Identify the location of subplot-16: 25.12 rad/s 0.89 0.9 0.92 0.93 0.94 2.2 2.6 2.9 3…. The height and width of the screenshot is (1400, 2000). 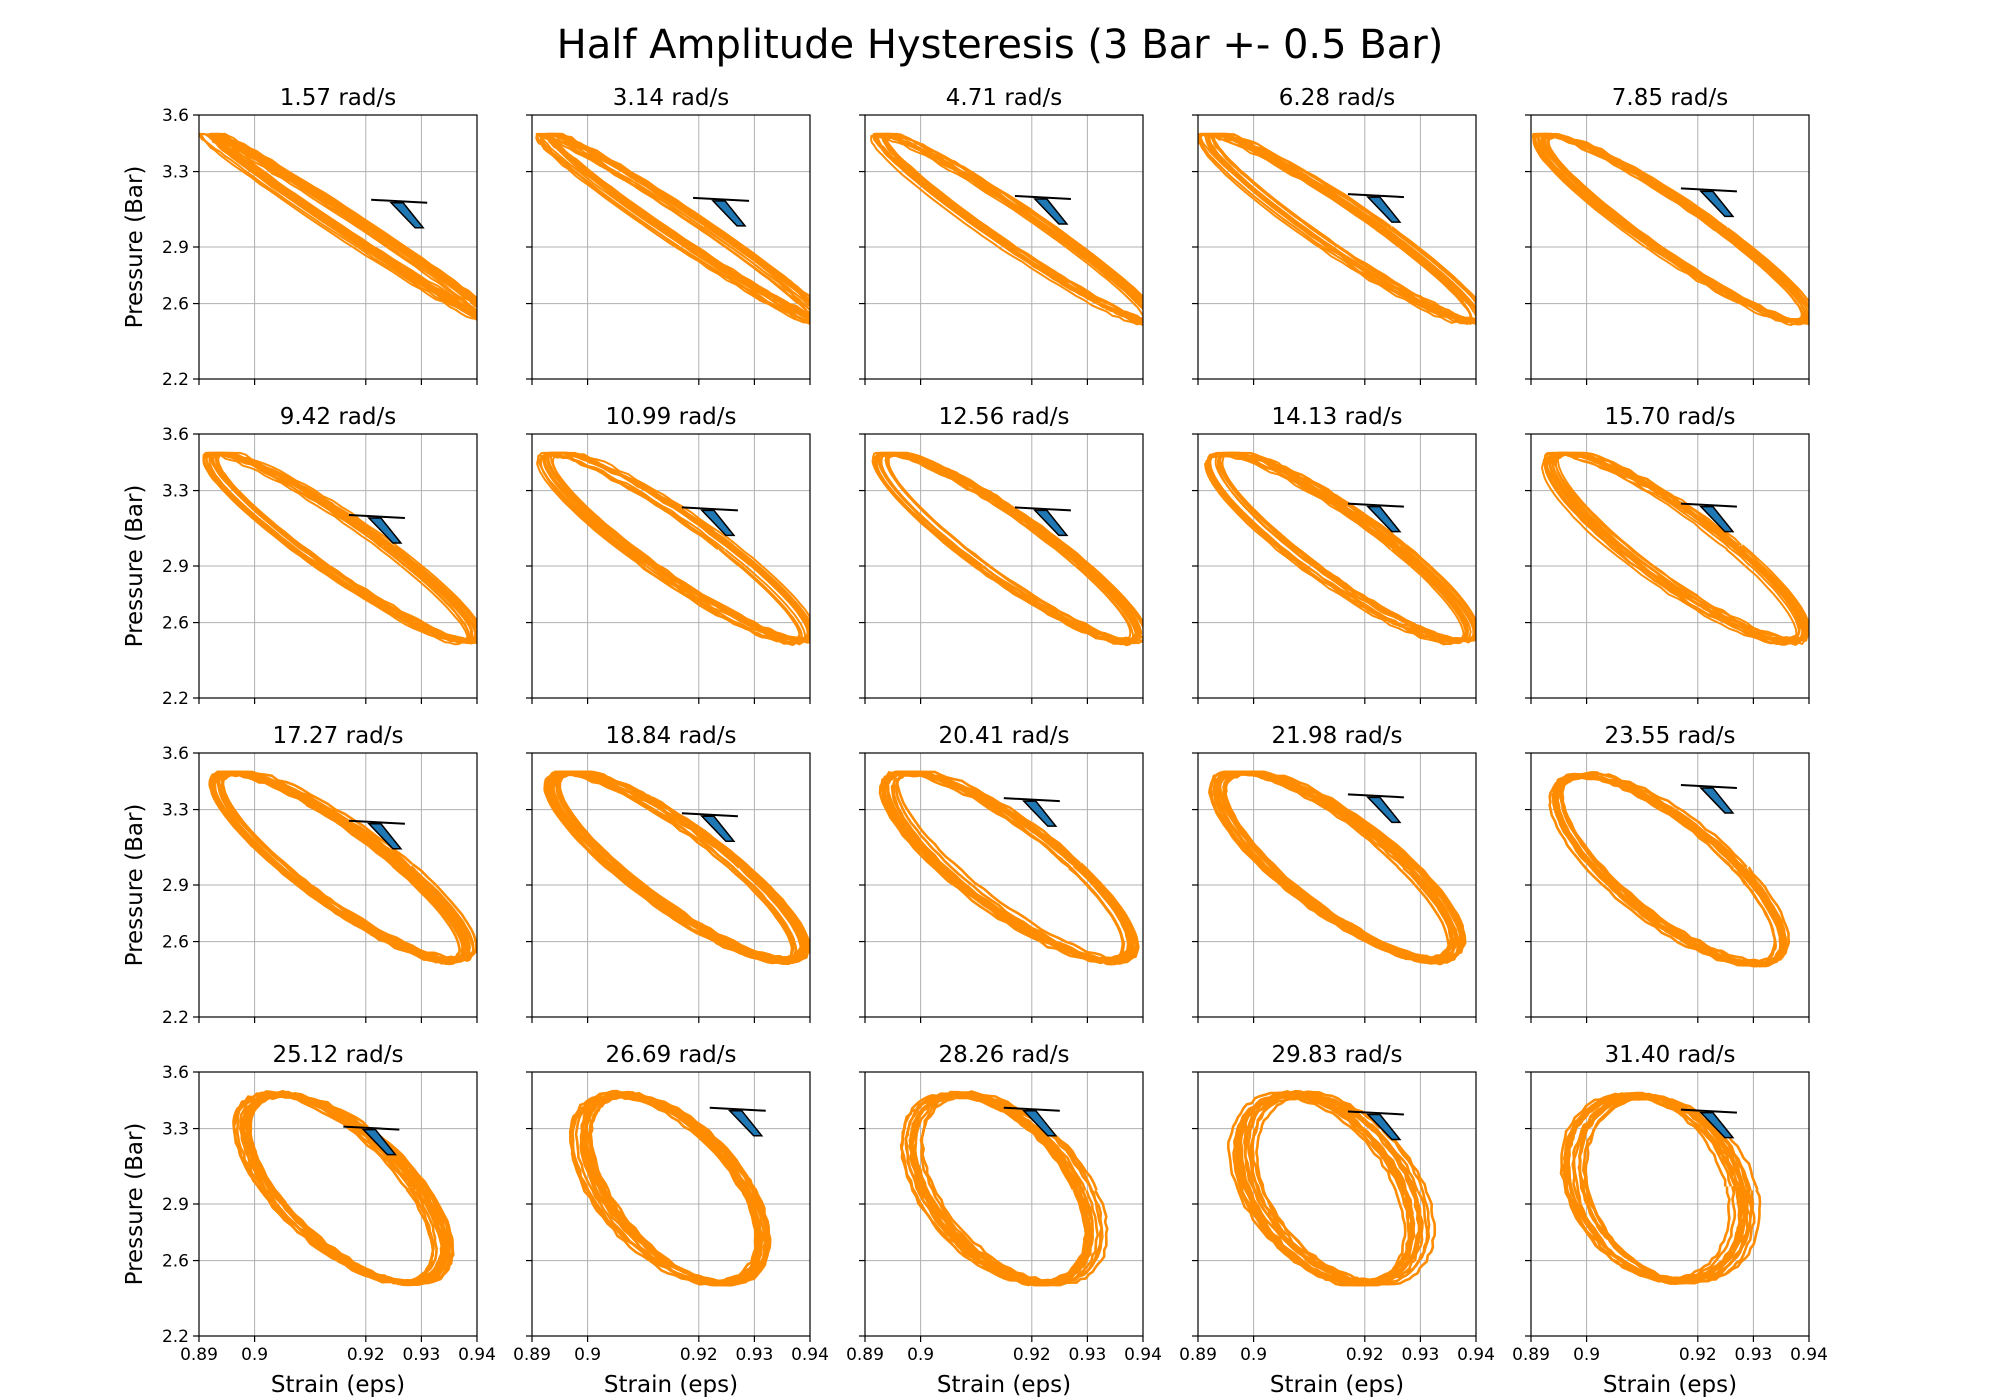
(309, 1220).